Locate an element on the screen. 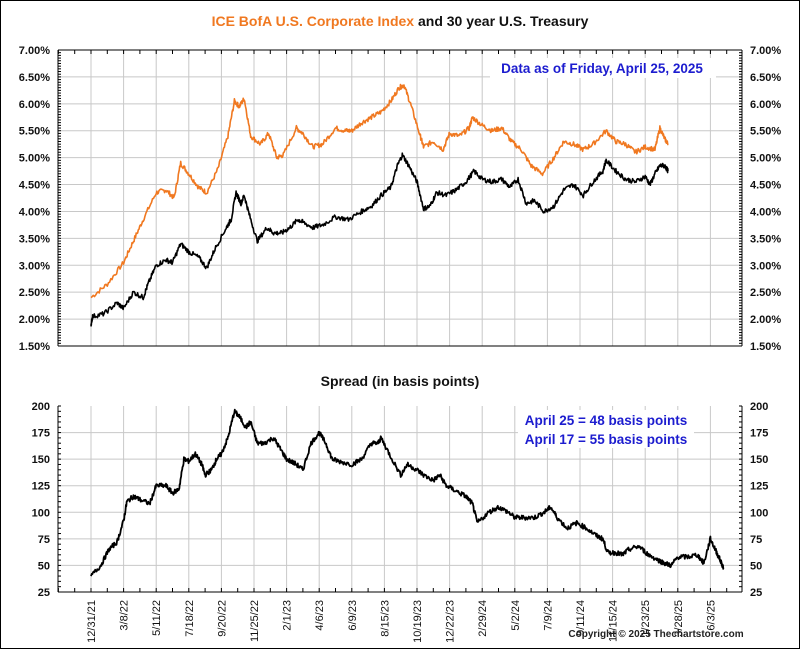 This screenshot has width=800, height=649. top-ytick-right: 7.00% is located at coordinates (765, 51).